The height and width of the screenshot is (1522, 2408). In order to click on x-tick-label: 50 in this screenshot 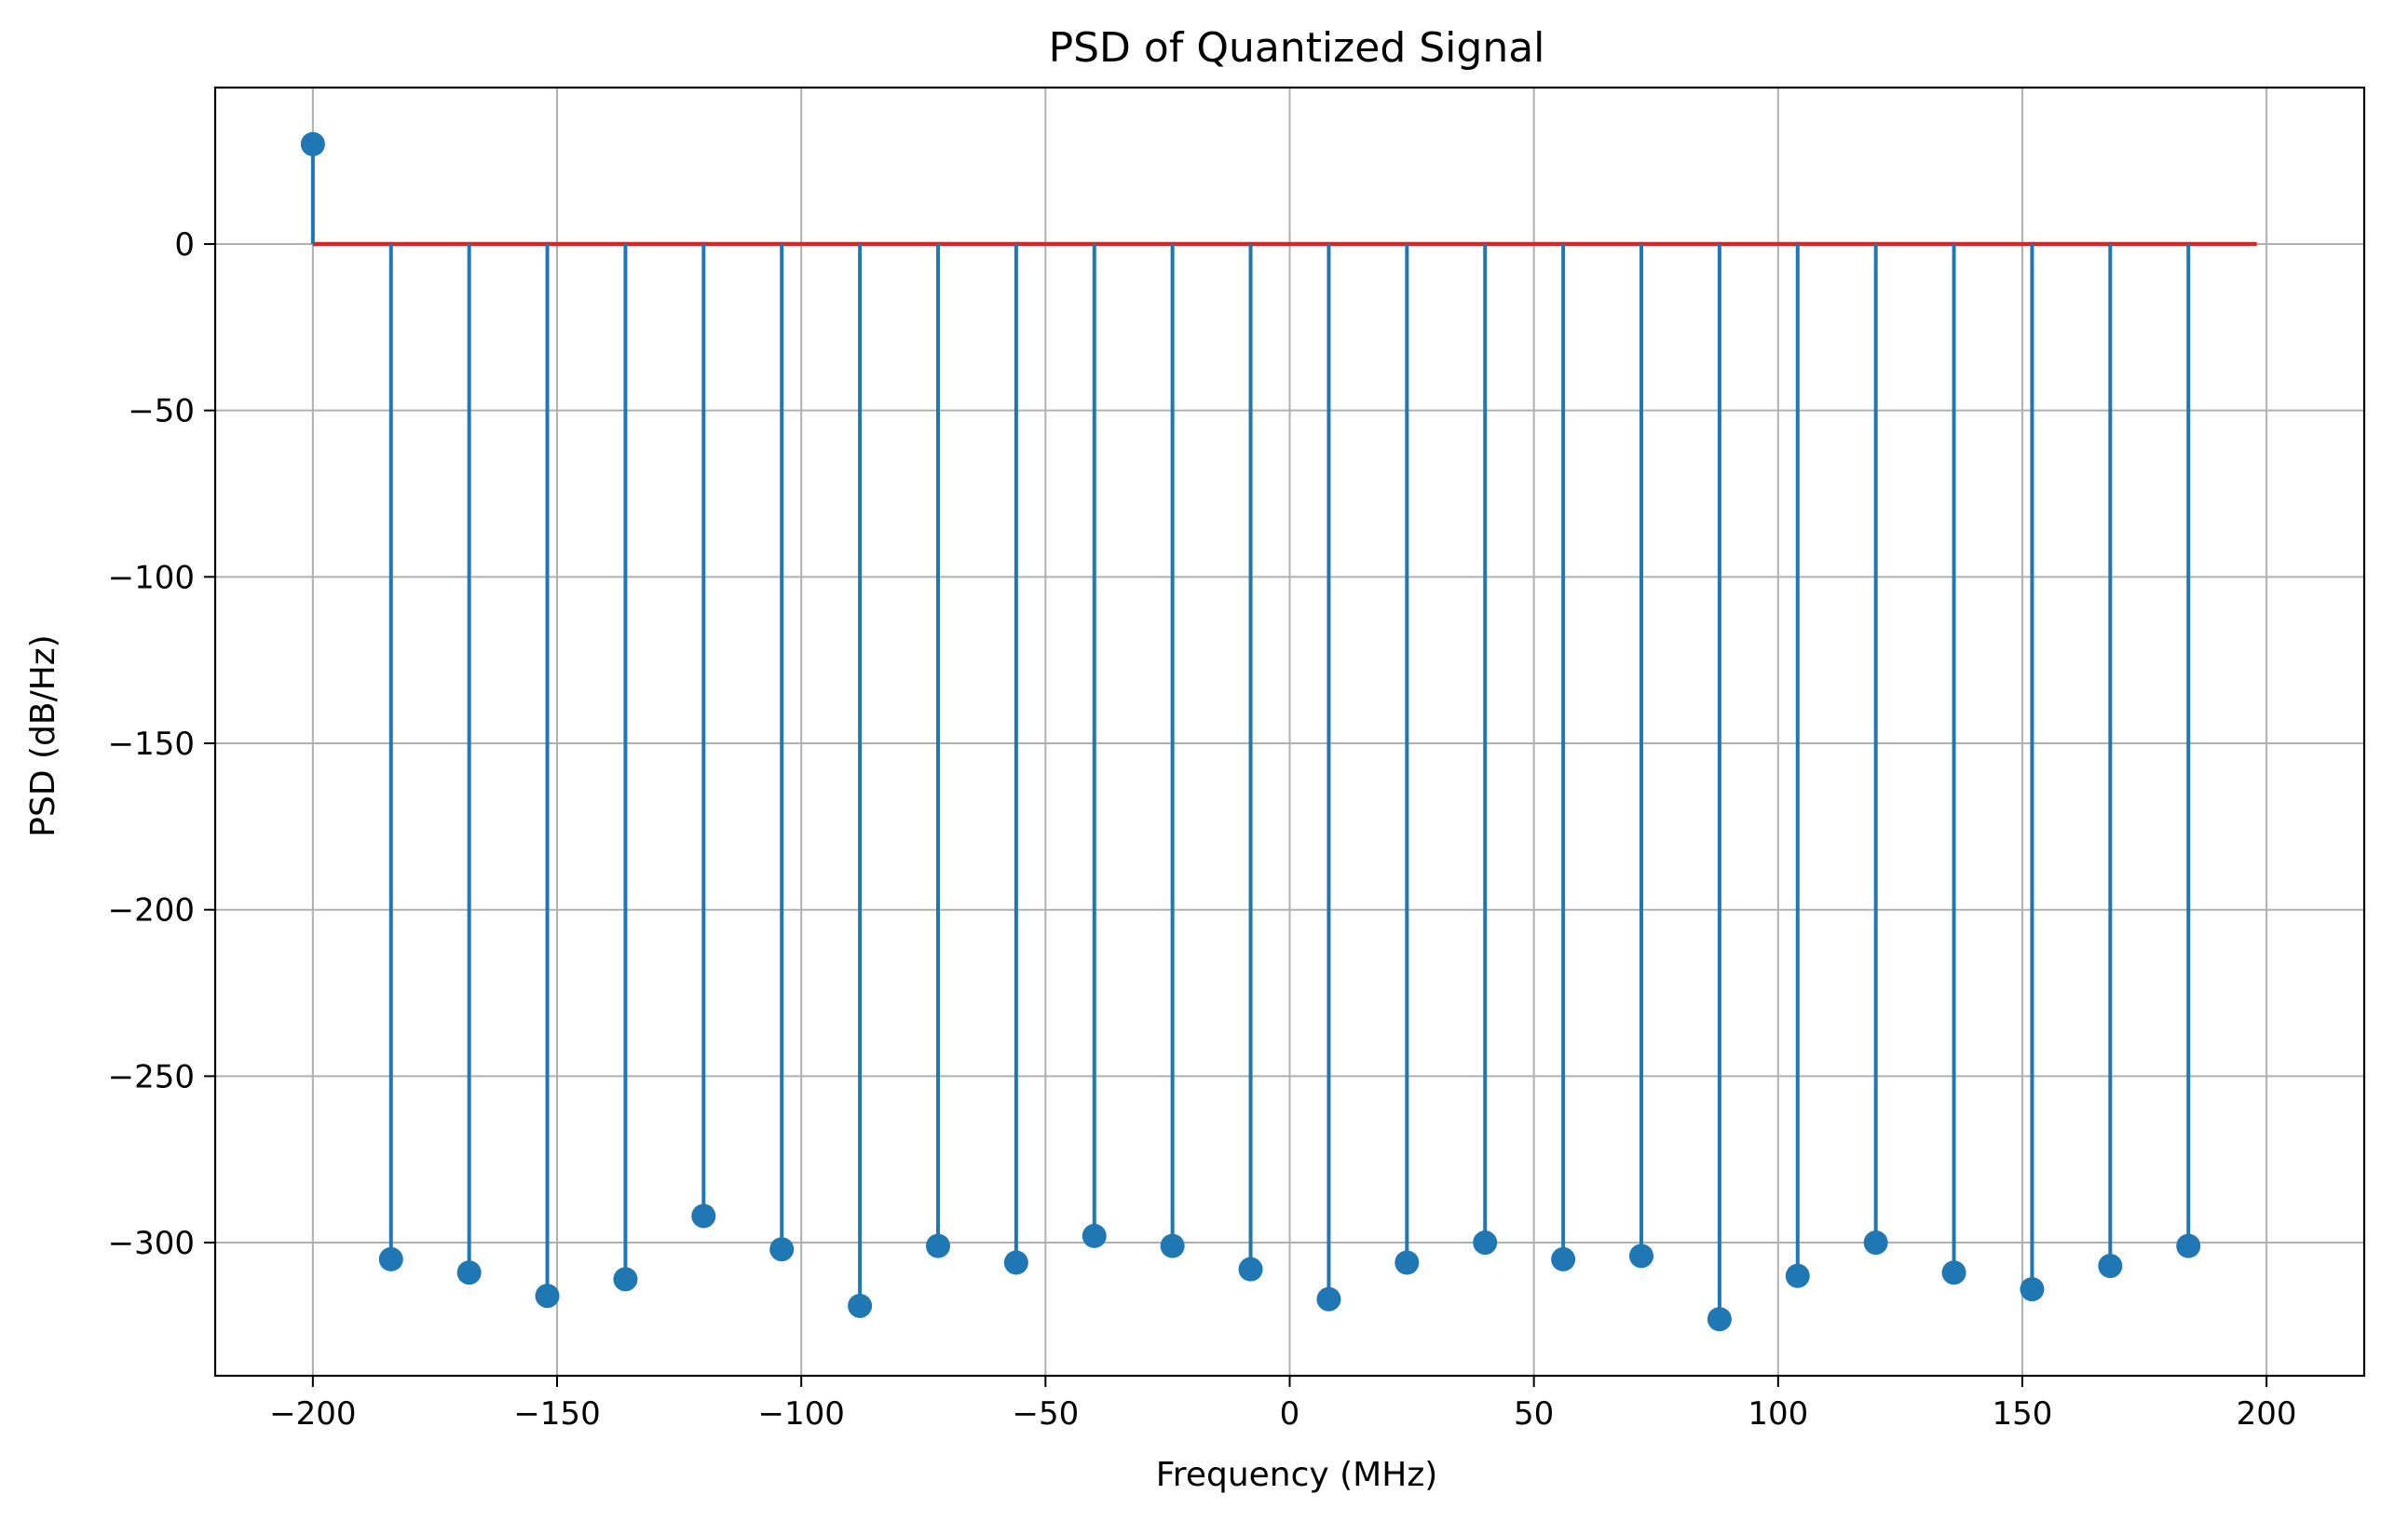, I will do `click(1534, 1414)`.